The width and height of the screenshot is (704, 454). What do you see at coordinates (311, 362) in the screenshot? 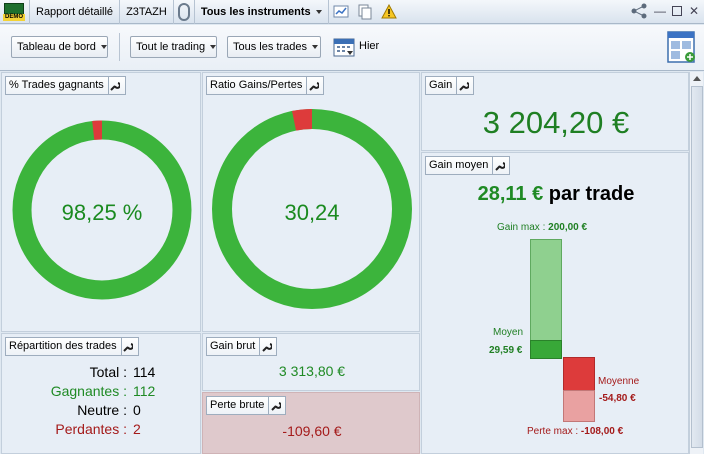
I see `gross-gain-panel: Gain brut 3 313,80 €` at bounding box center [311, 362].